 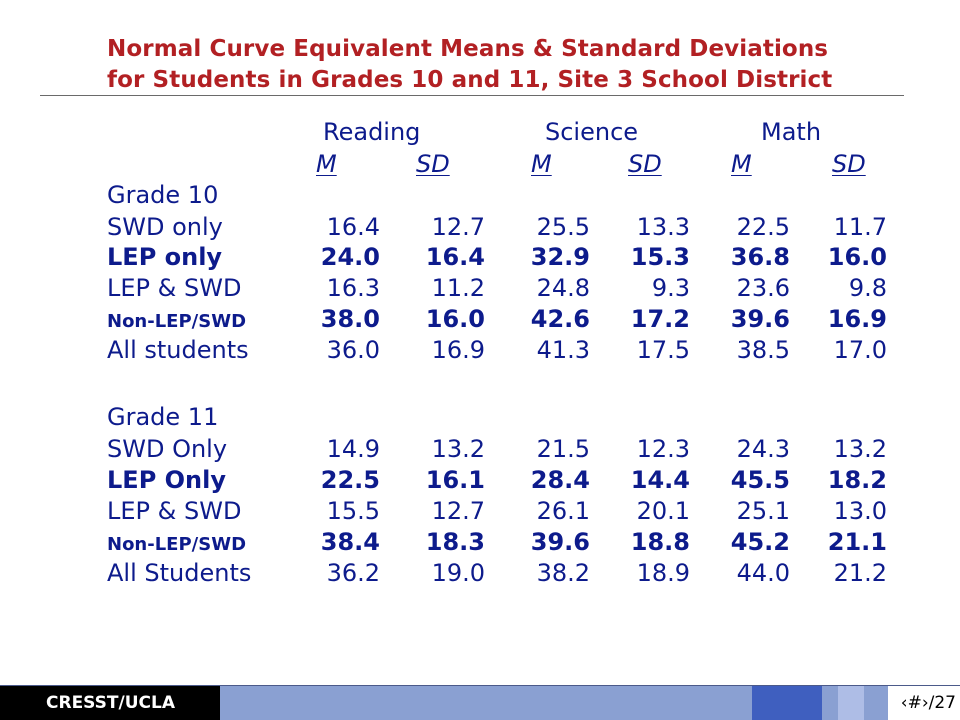 What do you see at coordinates (924, 703) in the screenshot?
I see `page-number: ‹#›/27` at bounding box center [924, 703].